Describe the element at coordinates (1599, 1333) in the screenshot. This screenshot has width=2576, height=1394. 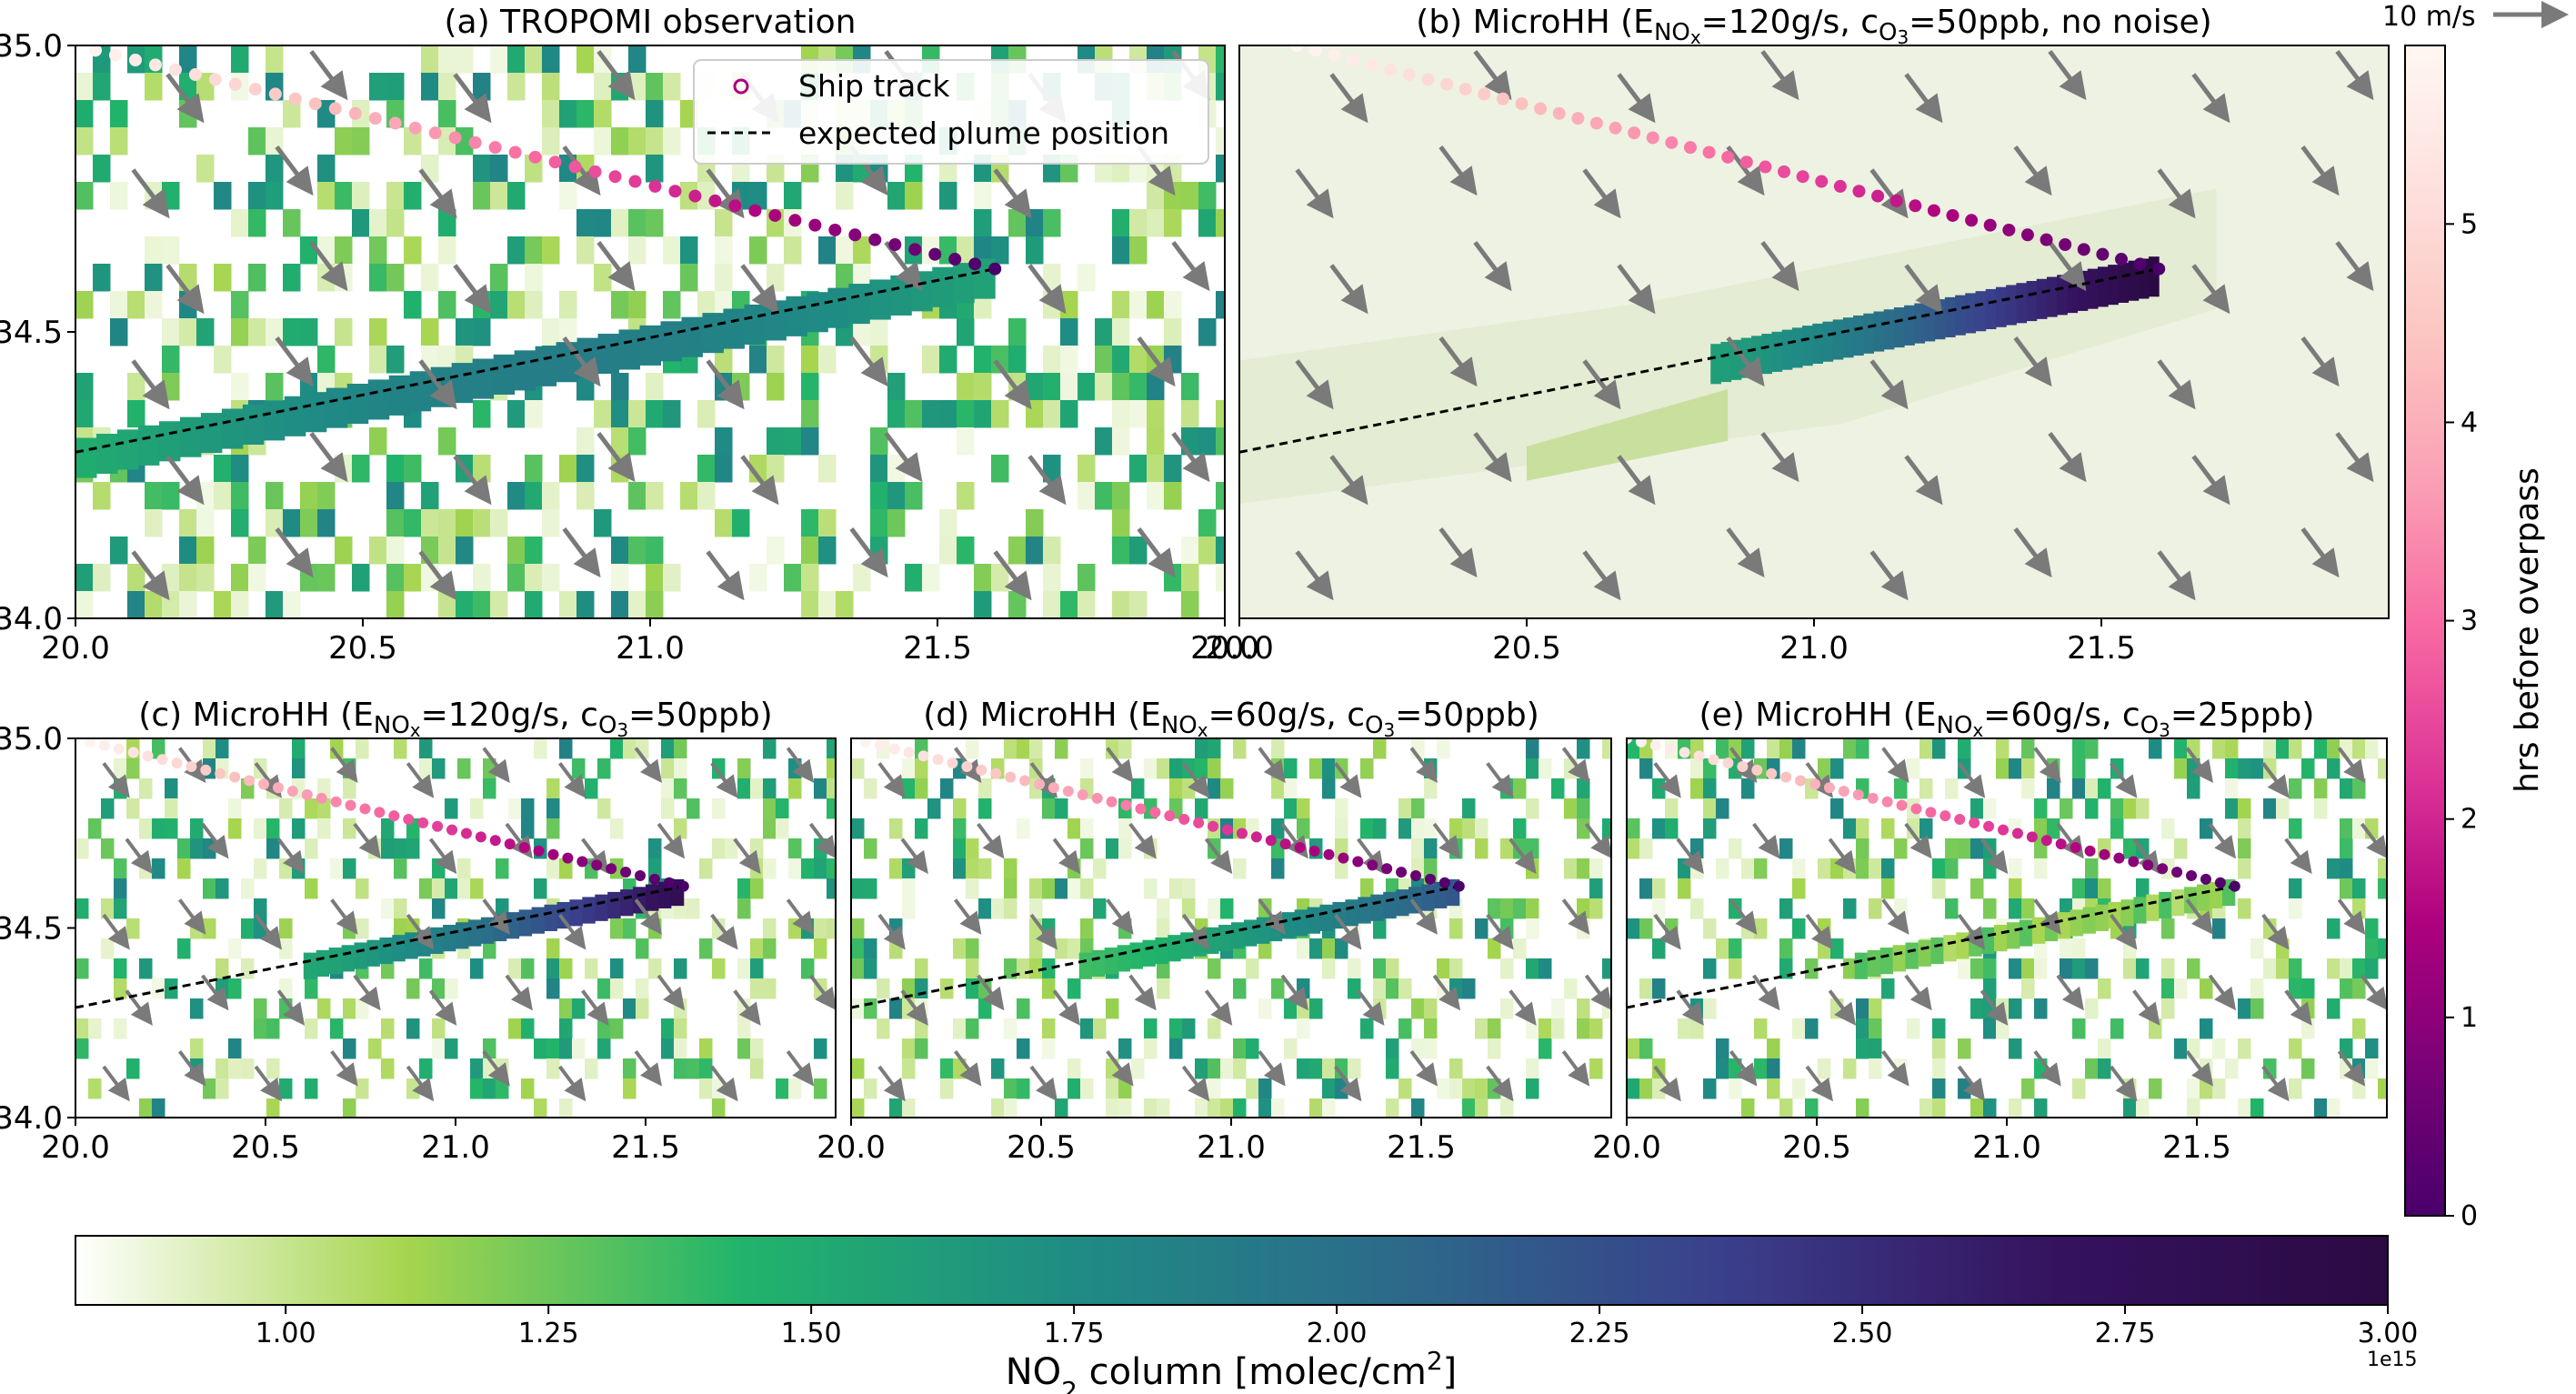
I see `nox-tick-label: 2.25` at that location.